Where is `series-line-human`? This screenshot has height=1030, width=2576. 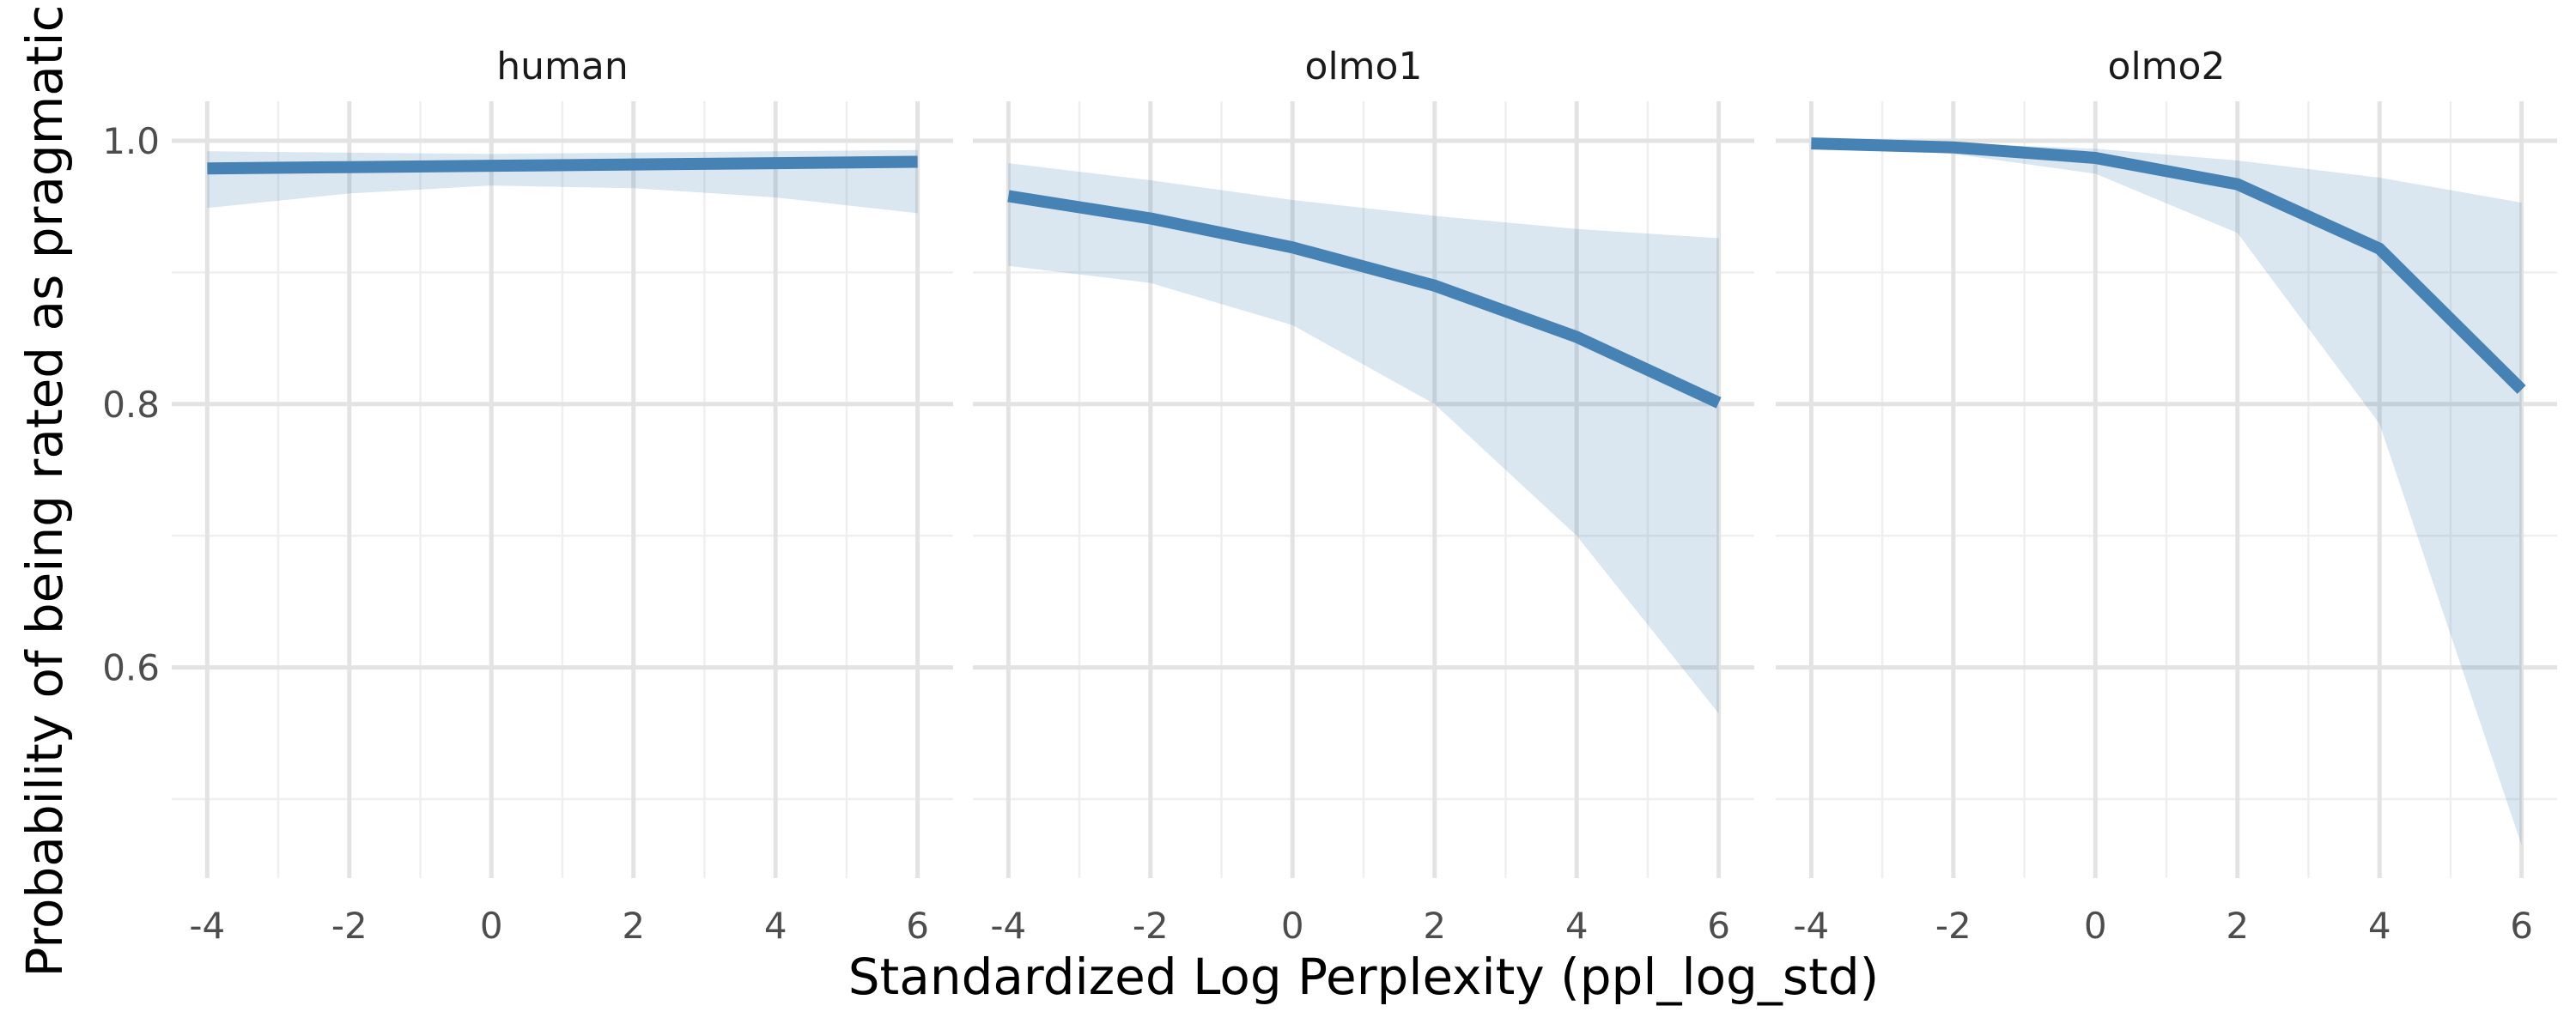 series-line-human is located at coordinates (563, 165).